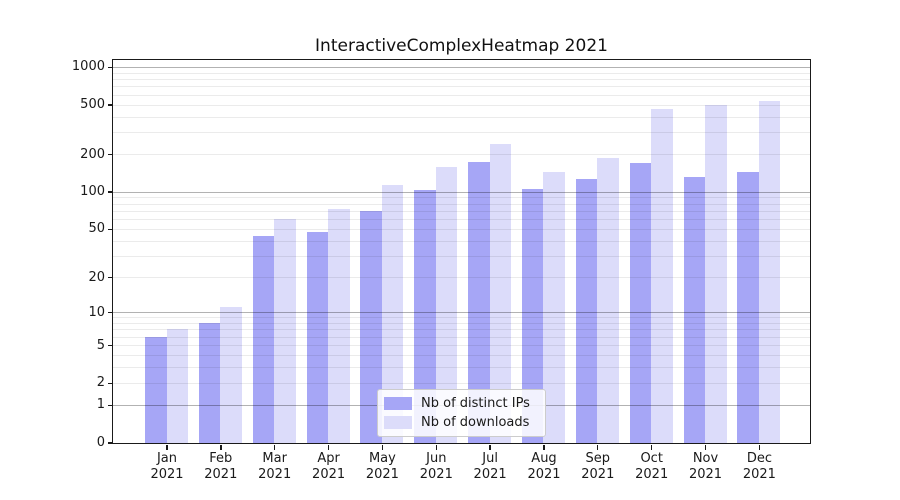 This screenshot has height=500, width=900. Describe the element at coordinates (532, 315) in the screenshot. I see `bar-ips-aug` at that location.